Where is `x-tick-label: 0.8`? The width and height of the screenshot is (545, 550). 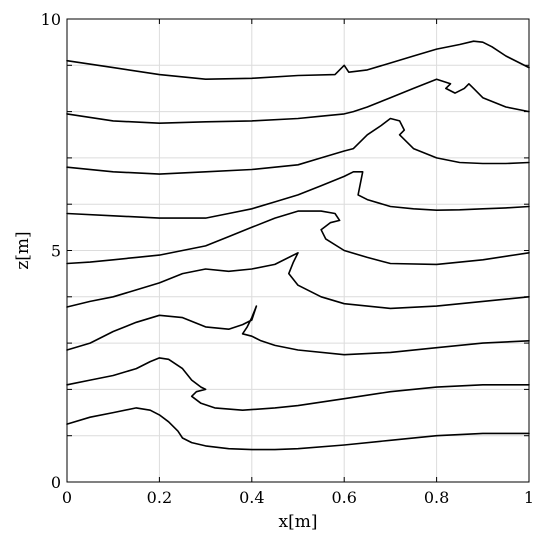 x-tick-label: 0.8 is located at coordinates (436, 497).